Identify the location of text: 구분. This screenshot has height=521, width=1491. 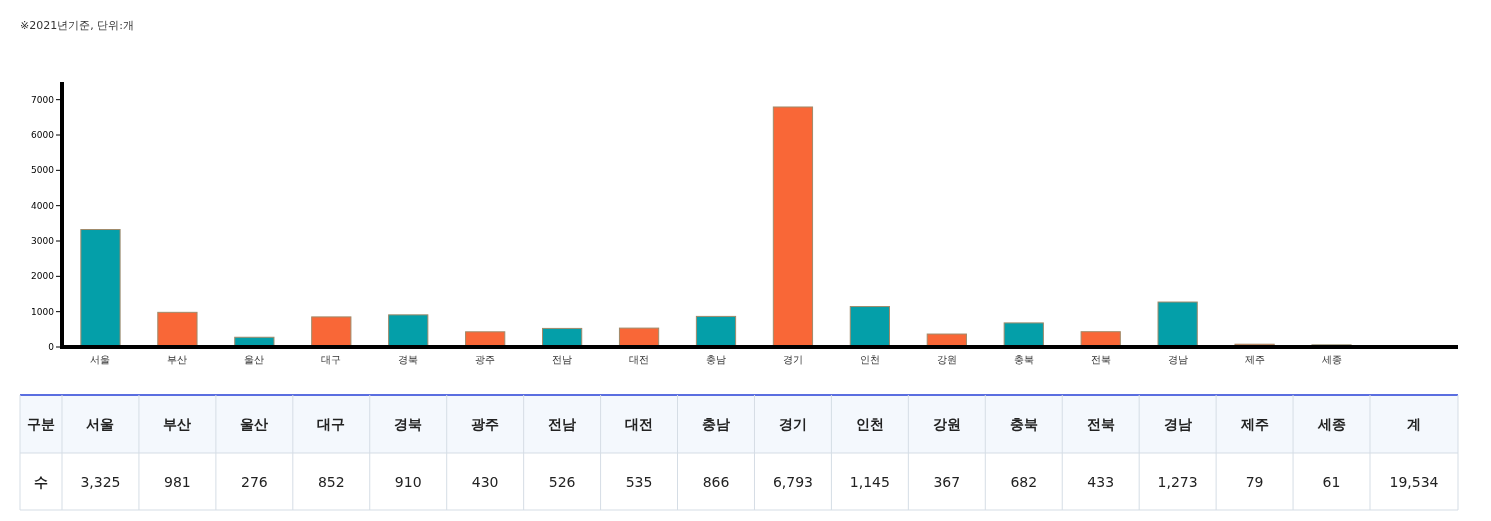
(41, 424).